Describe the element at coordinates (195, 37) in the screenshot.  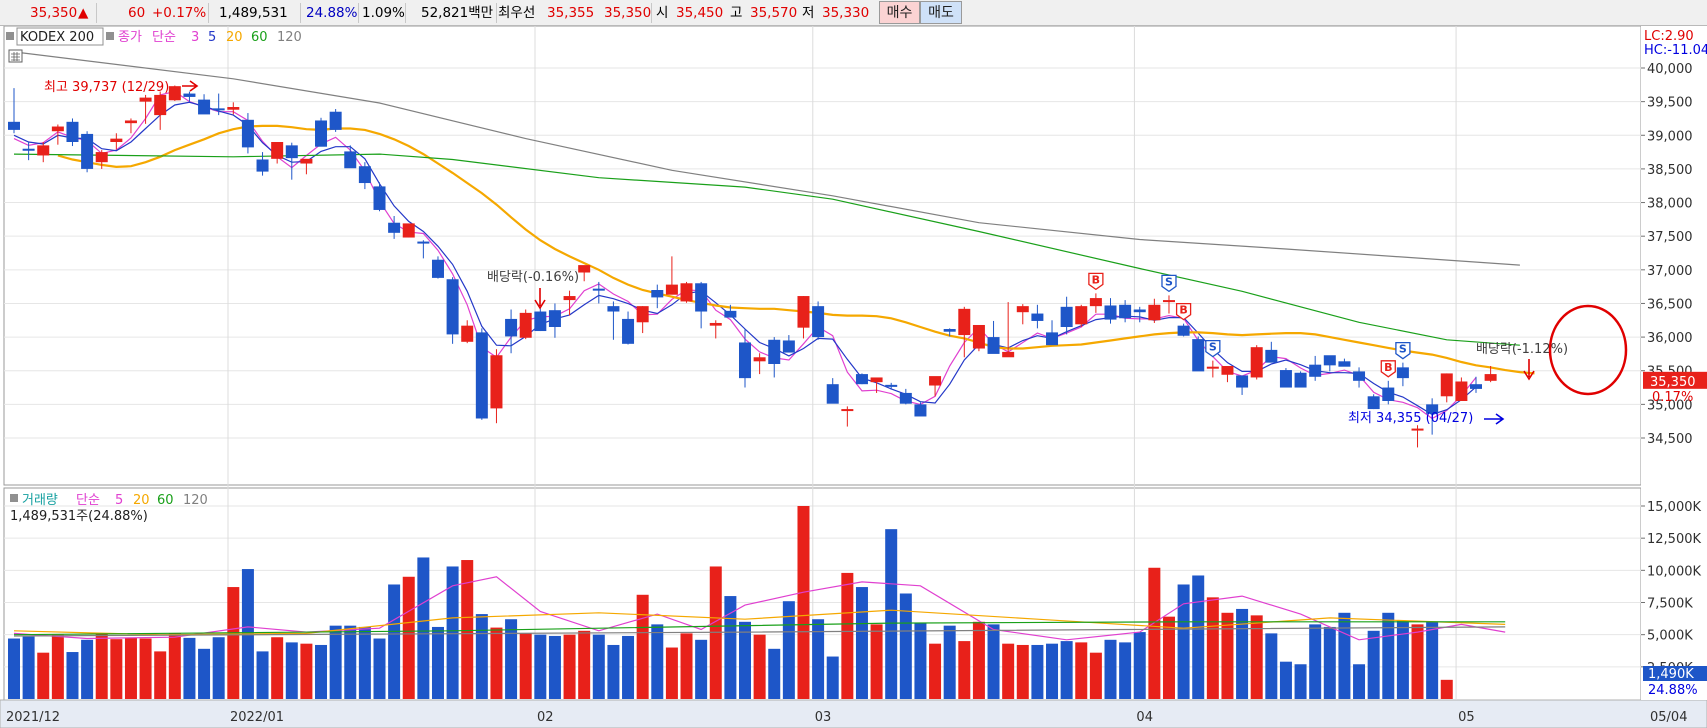
I see `legend-ma3: 3` at that location.